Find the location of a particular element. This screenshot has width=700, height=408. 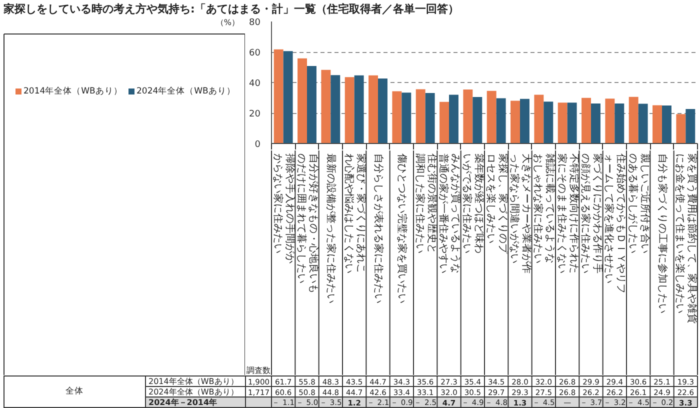

y-tick-label: 20 is located at coordinates (255, 115).